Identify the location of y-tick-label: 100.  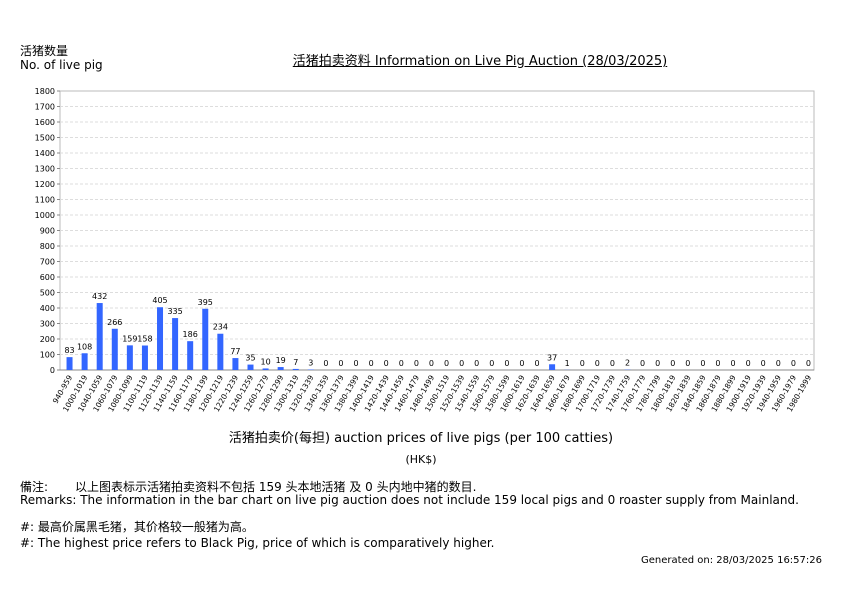
(47, 355).